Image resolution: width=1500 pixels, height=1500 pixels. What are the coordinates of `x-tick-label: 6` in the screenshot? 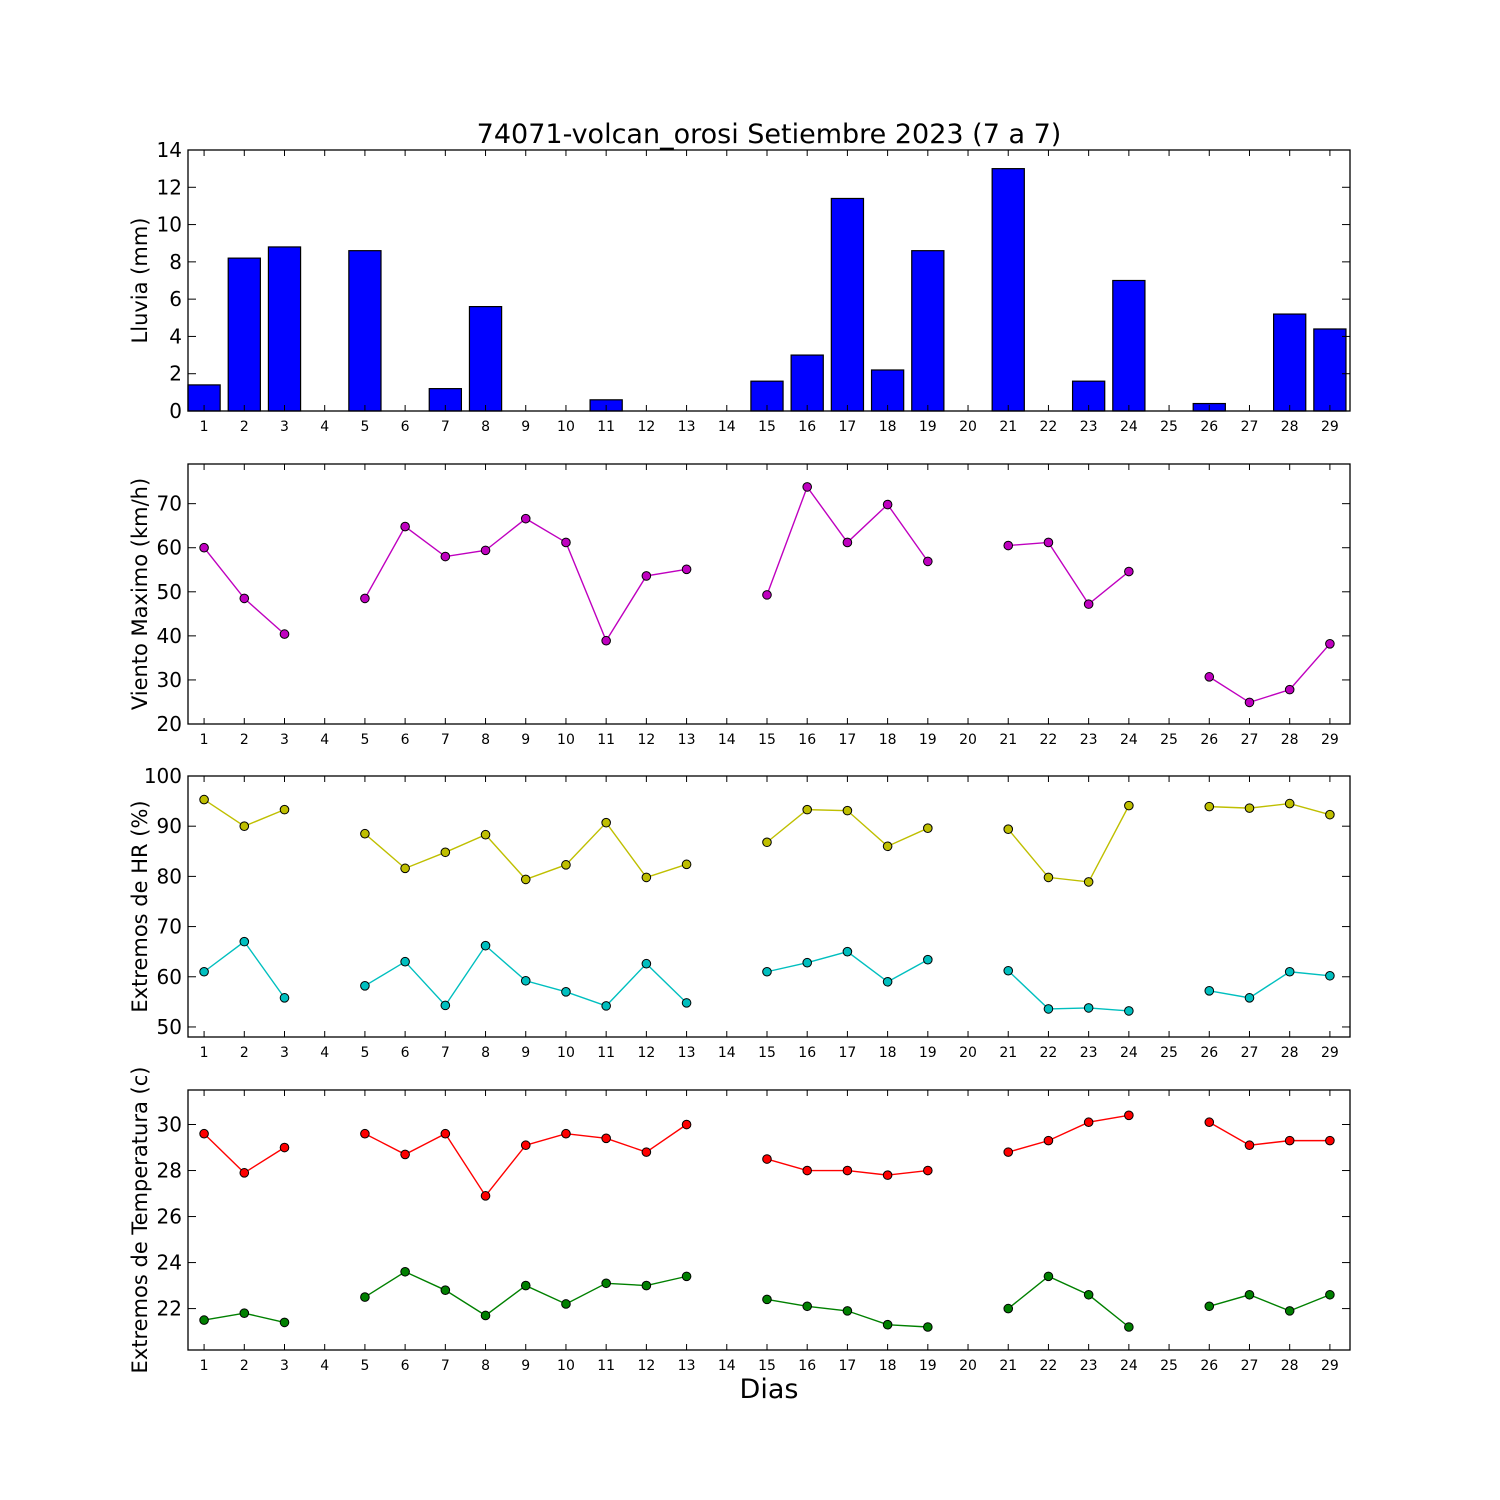 It's located at (405, 427).